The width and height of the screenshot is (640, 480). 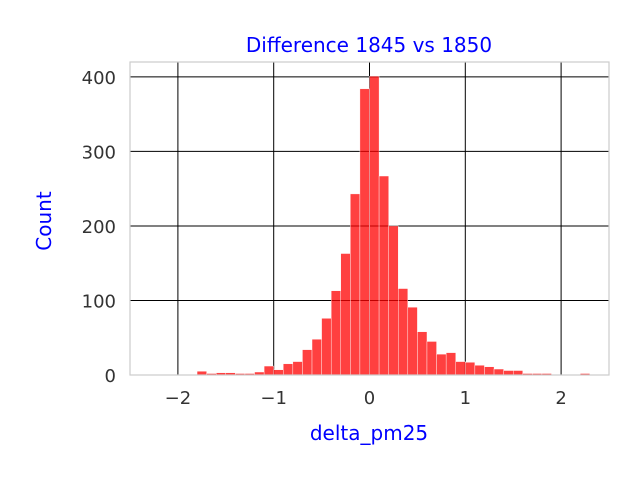 What do you see at coordinates (44, 221) in the screenshot?
I see `y-axis-label: Count` at bounding box center [44, 221].